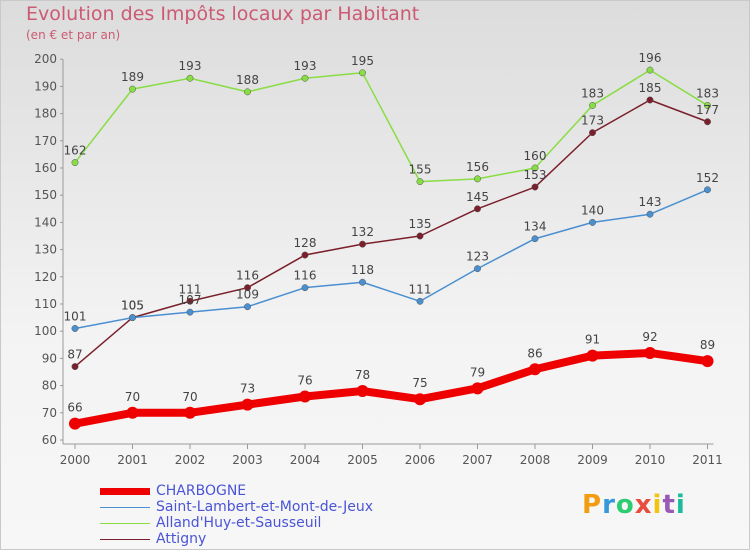 This screenshot has width=750, height=550. What do you see at coordinates (650, 460) in the screenshot?
I see `x-tick-label: 2010` at bounding box center [650, 460].